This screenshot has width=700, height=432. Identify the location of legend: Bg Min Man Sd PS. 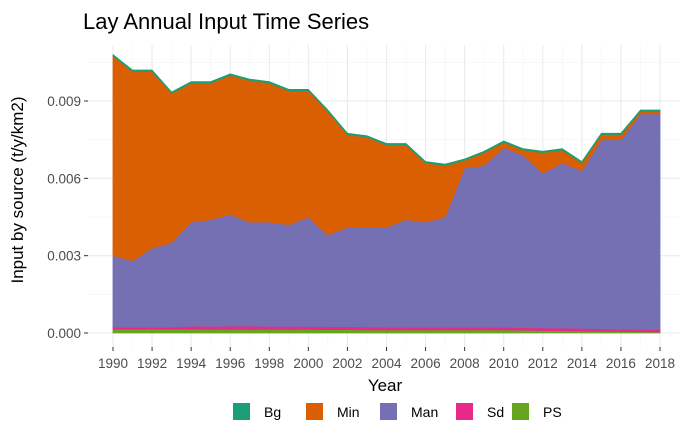
(397, 411).